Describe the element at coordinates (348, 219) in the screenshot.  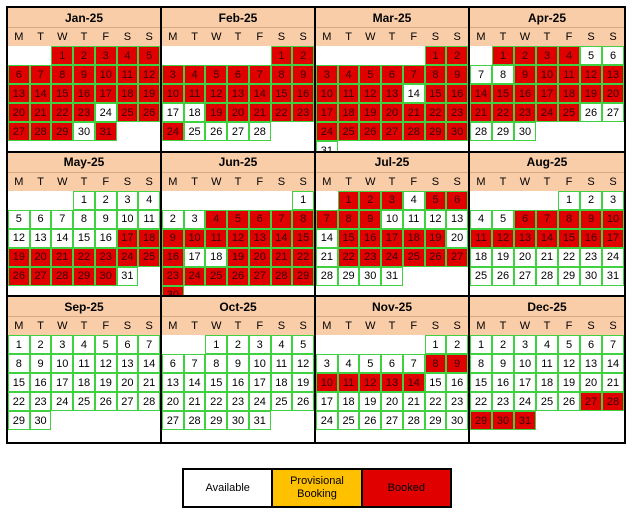
I see `day-cell: 8` at that location.